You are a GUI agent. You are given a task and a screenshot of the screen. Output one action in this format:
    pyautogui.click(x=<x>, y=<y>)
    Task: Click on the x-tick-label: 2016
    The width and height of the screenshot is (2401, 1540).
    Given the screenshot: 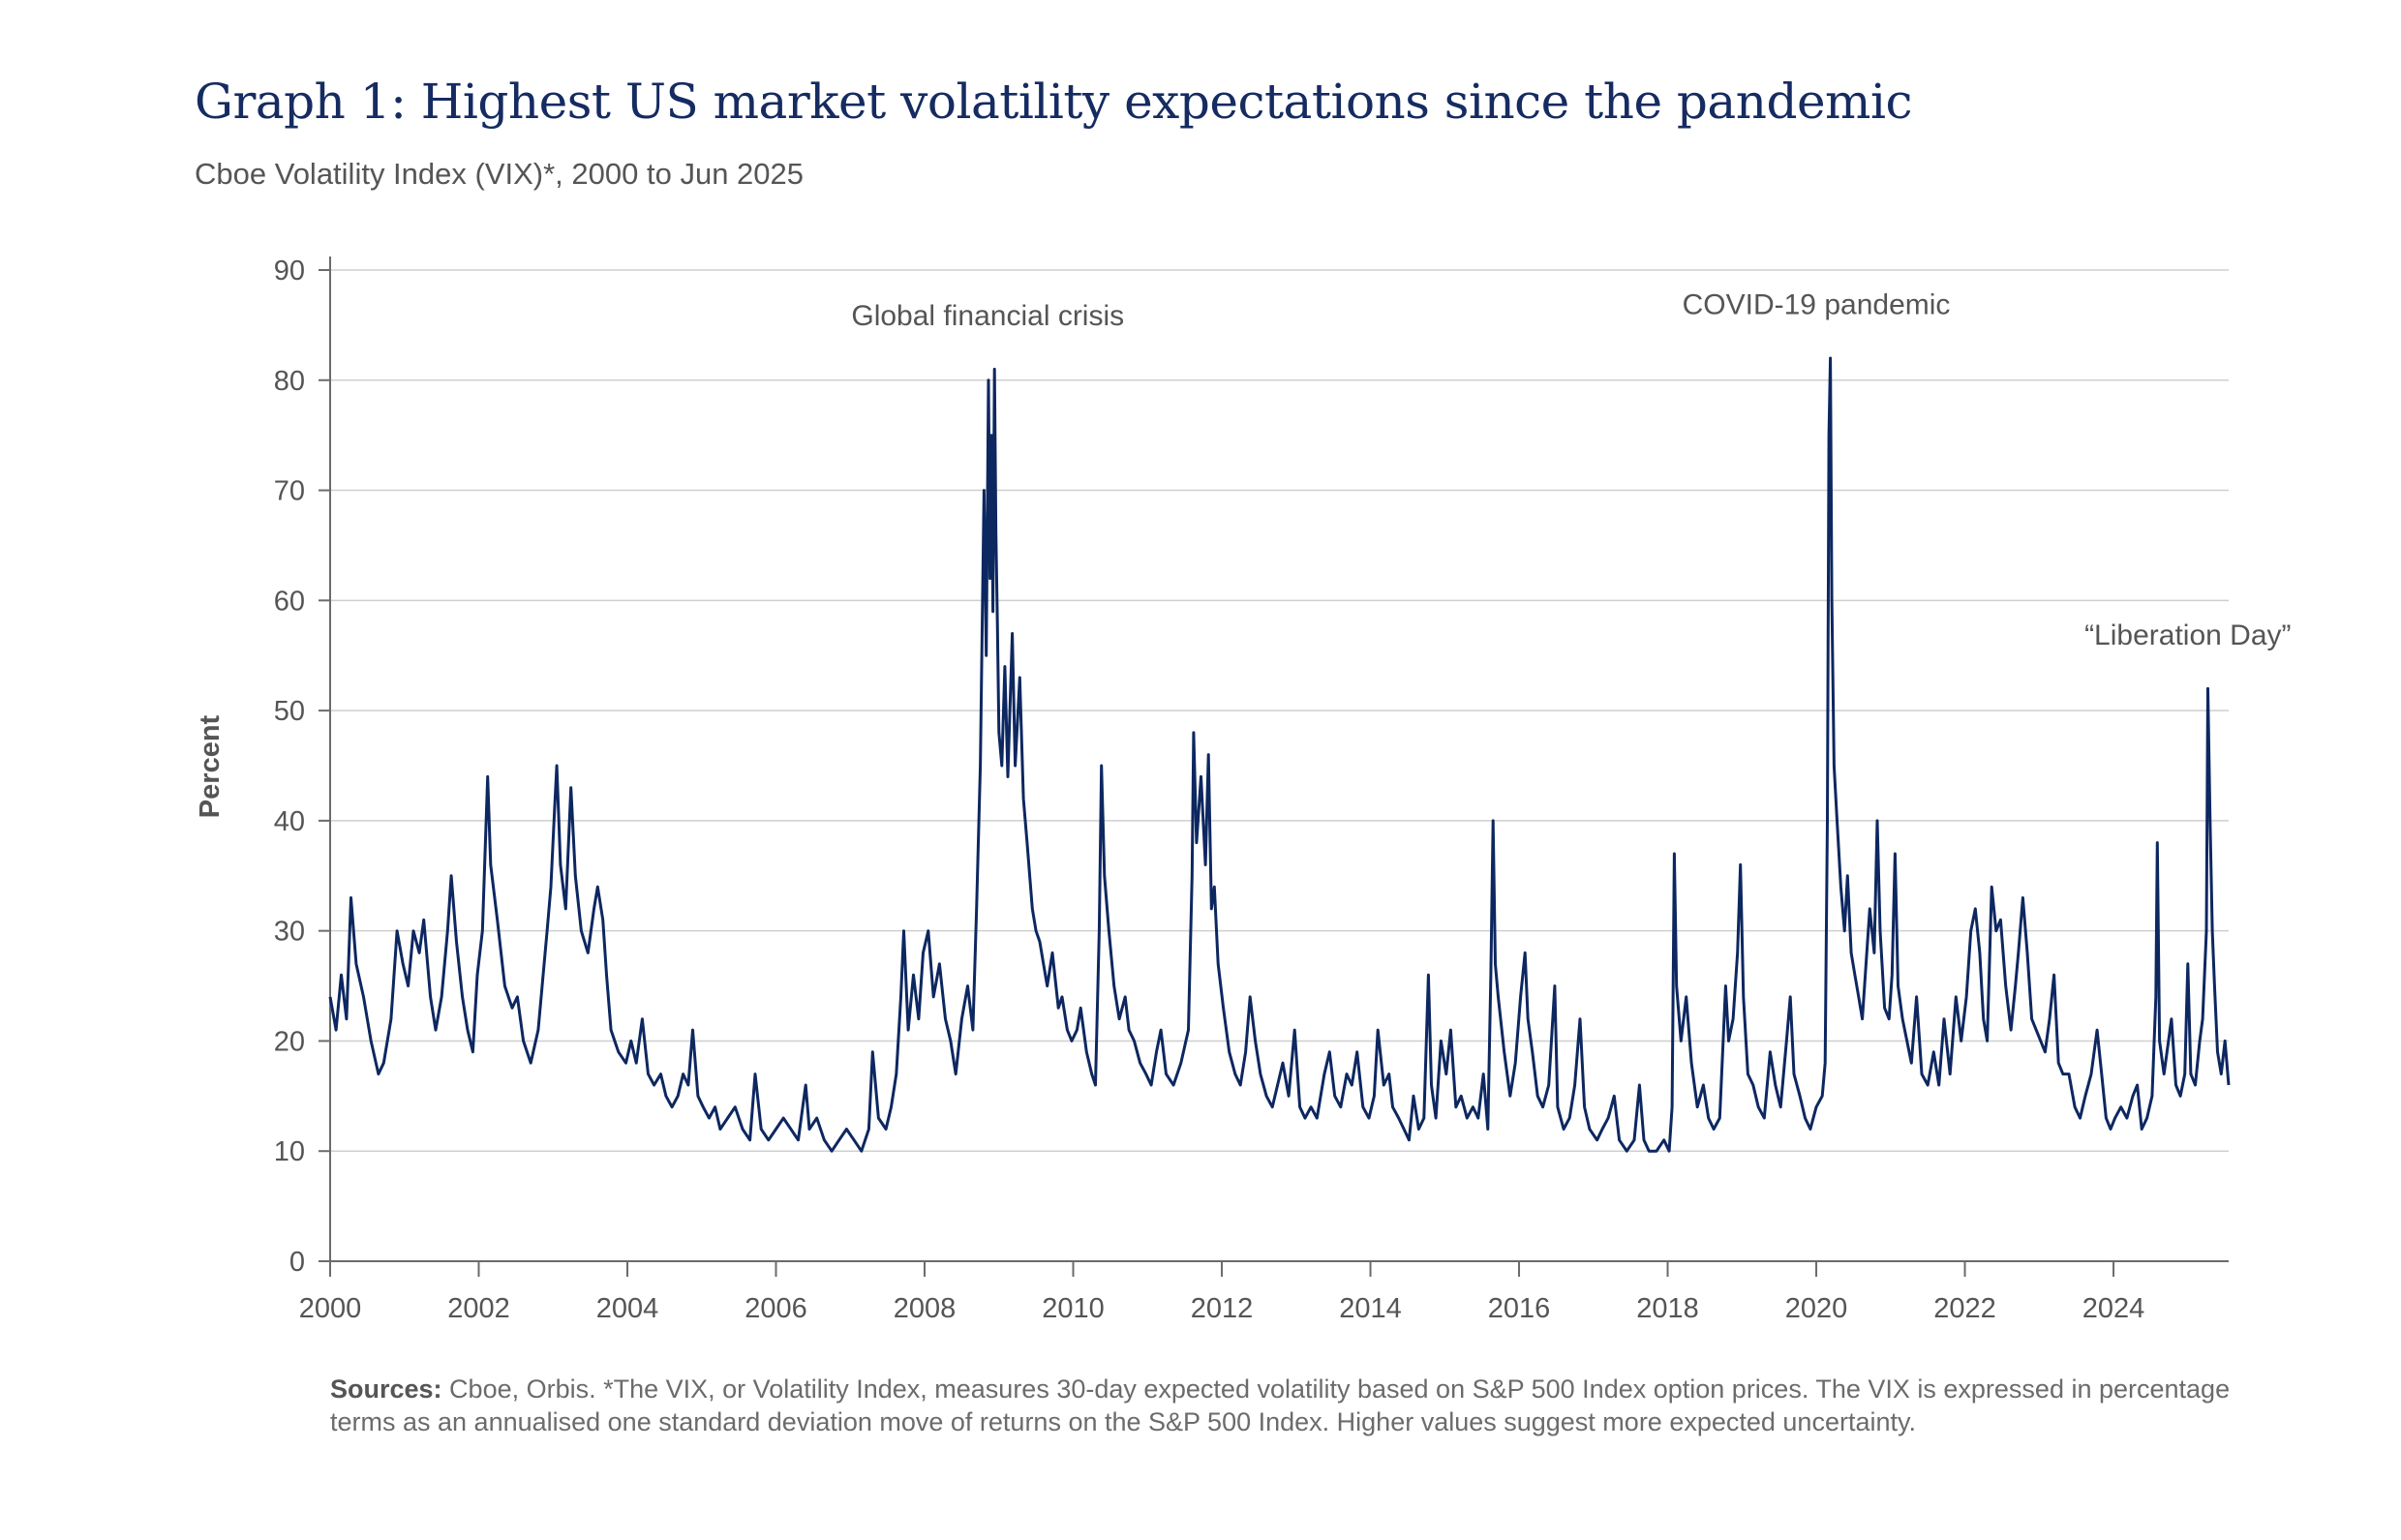 What is the action you would take?
    pyautogui.click(x=1519, y=1308)
    